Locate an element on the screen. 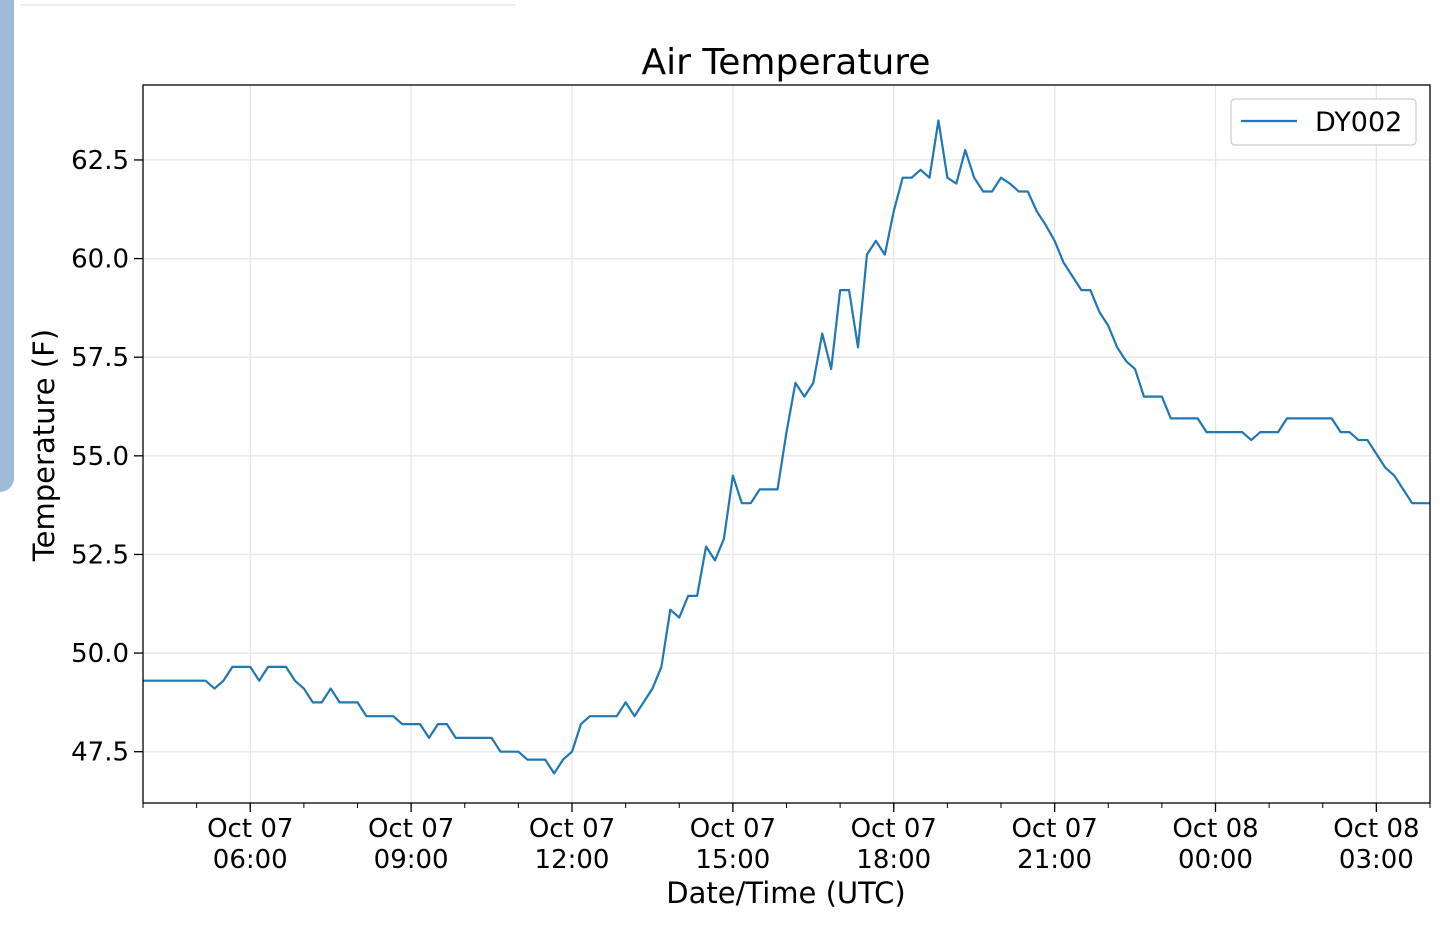 This screenshot has height=932, width=1440. x-tick-label: 06:00 is located at coordinates (250, 860).